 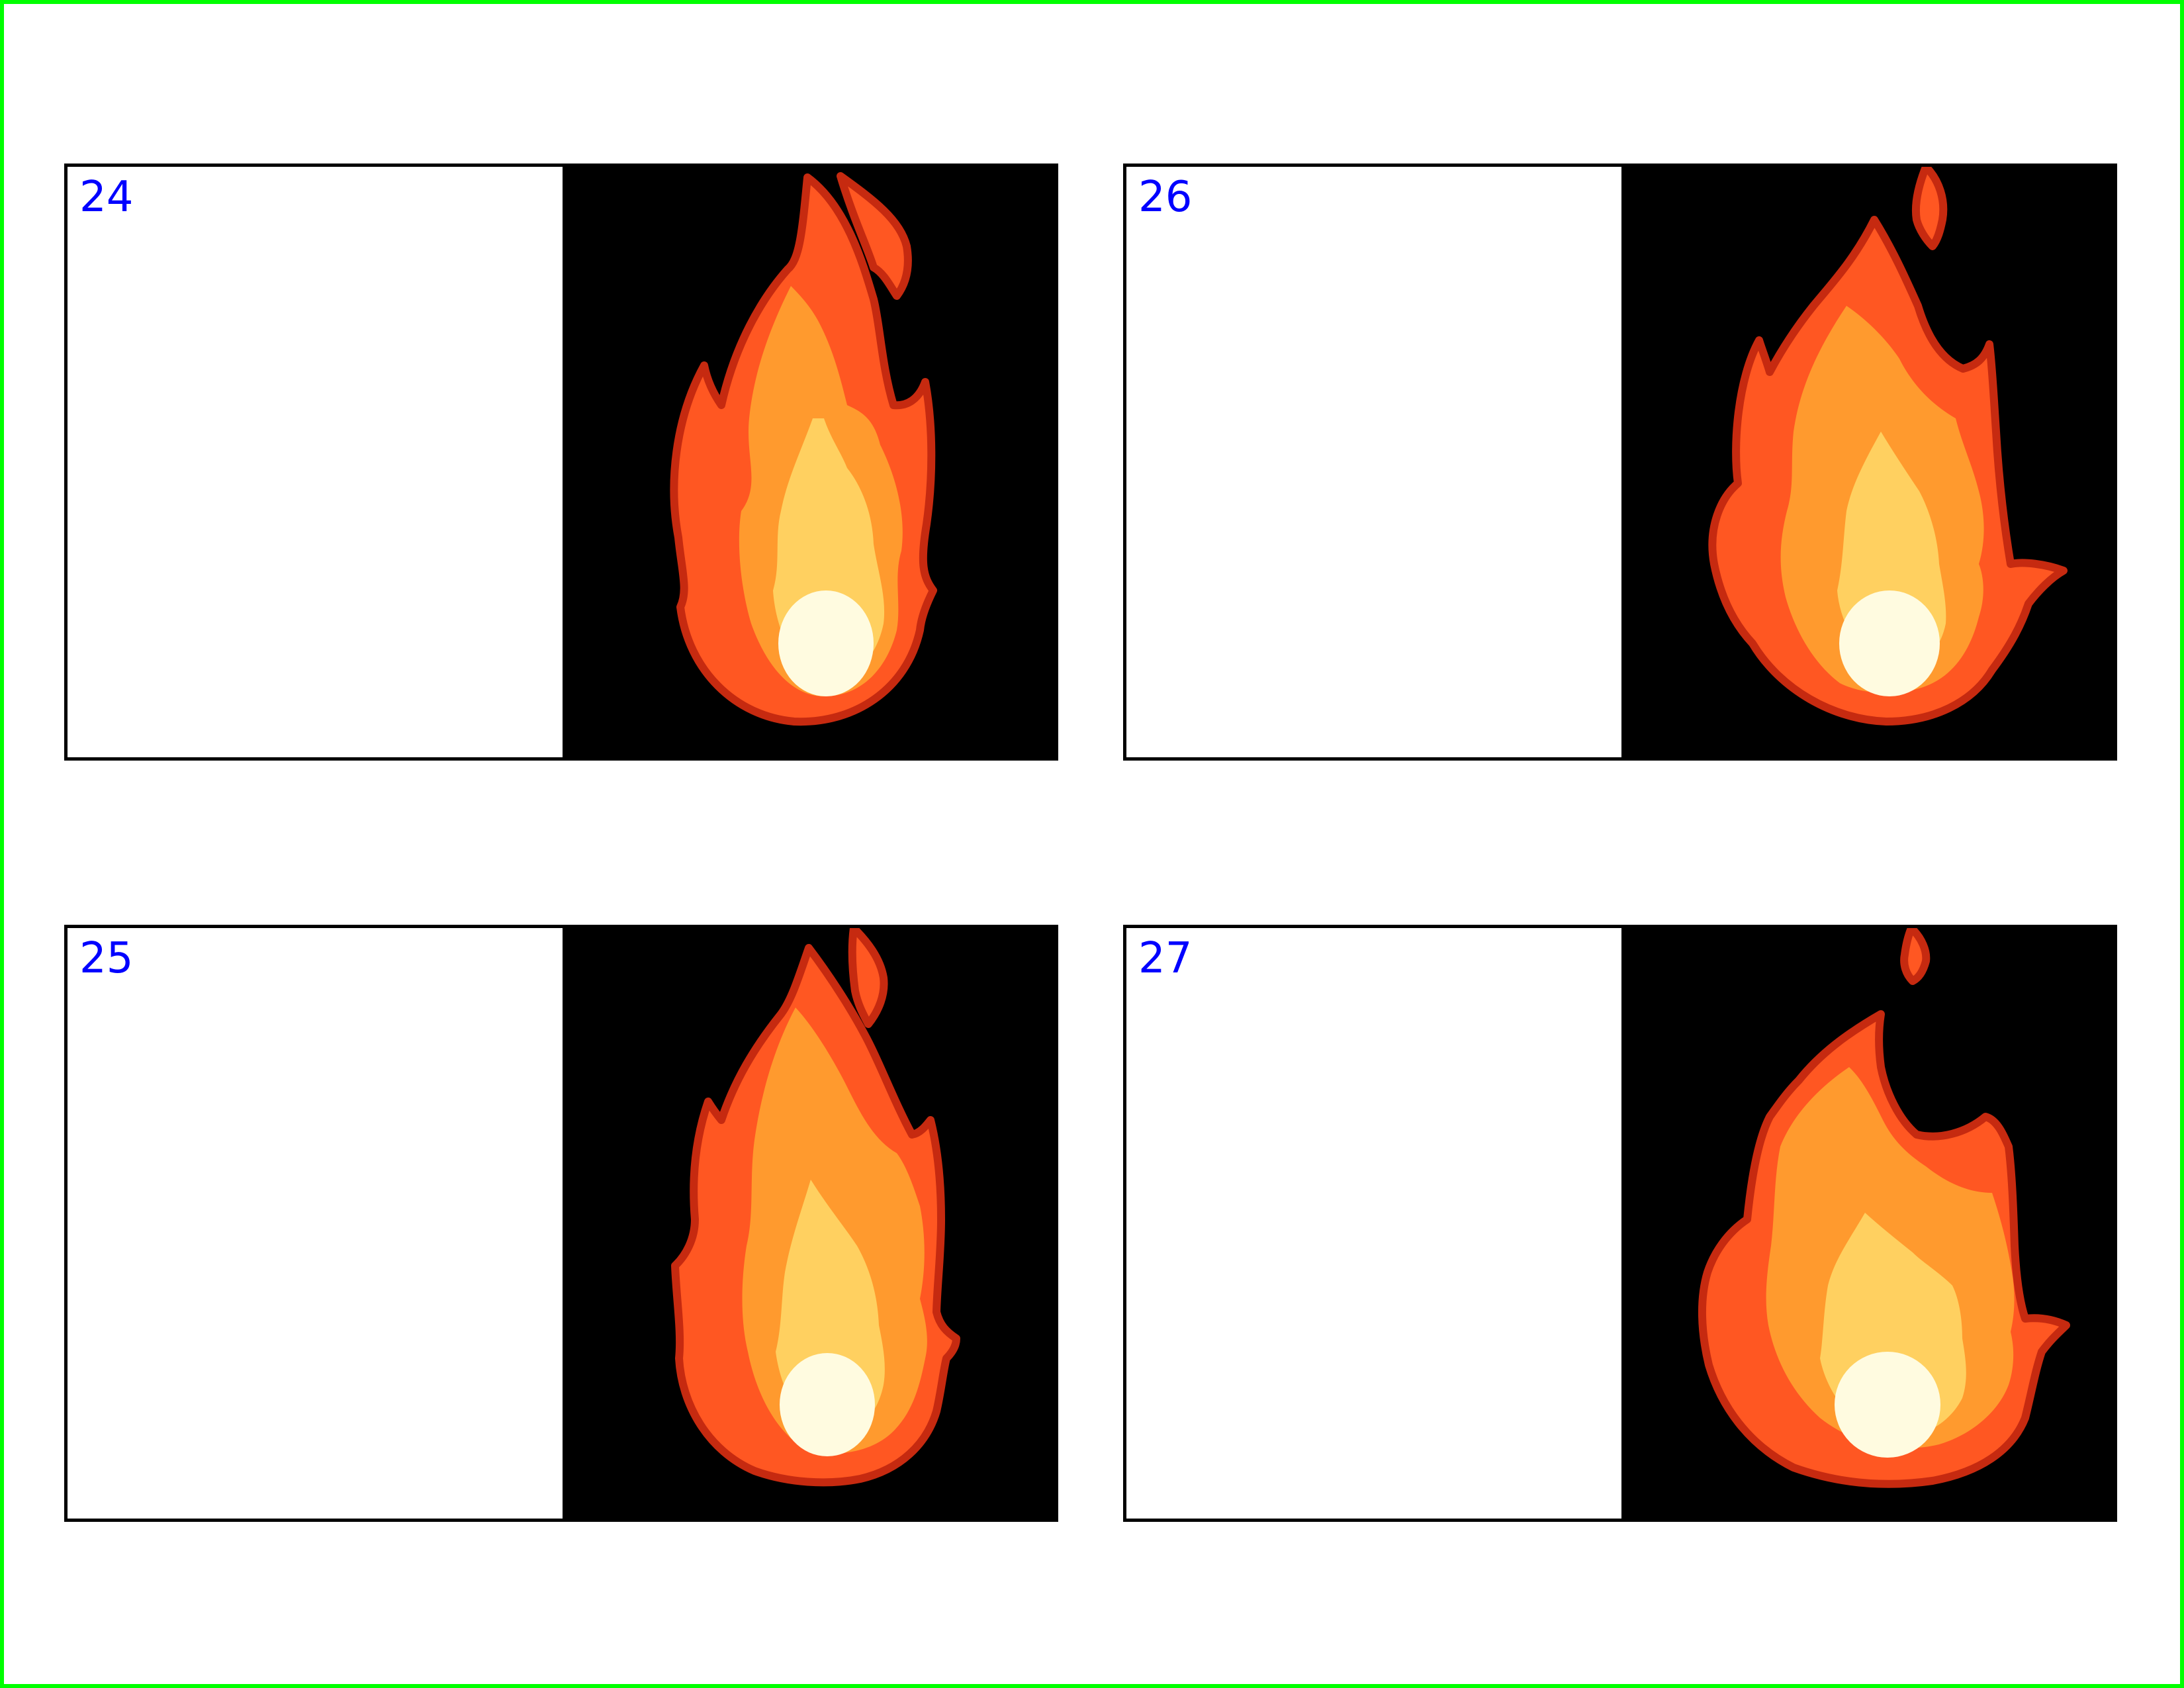 I want to click on frame-number: 24, so click(x=106, y=197).